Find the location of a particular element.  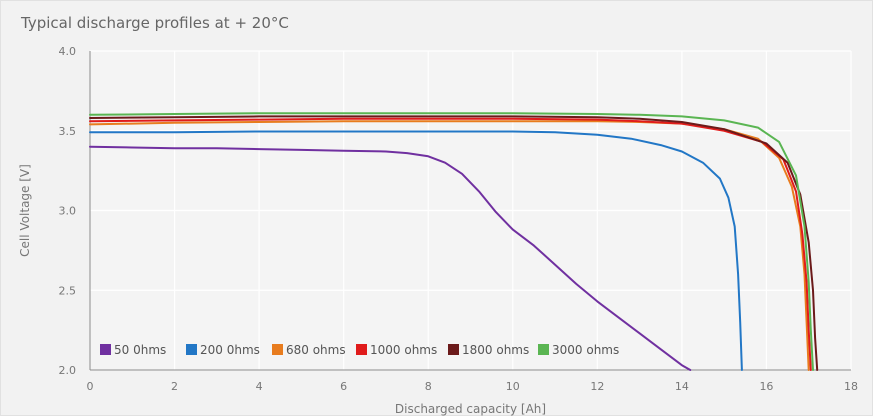

x-tick-label: 0 is located at coordinates (90, 386).